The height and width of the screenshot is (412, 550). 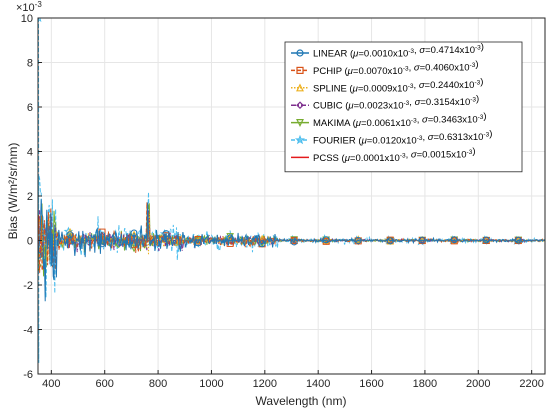 What do you see at coordinates (211, 384) in the screenshot?
I see `x-tick-label: 1000` at bounding box center [211, 384].